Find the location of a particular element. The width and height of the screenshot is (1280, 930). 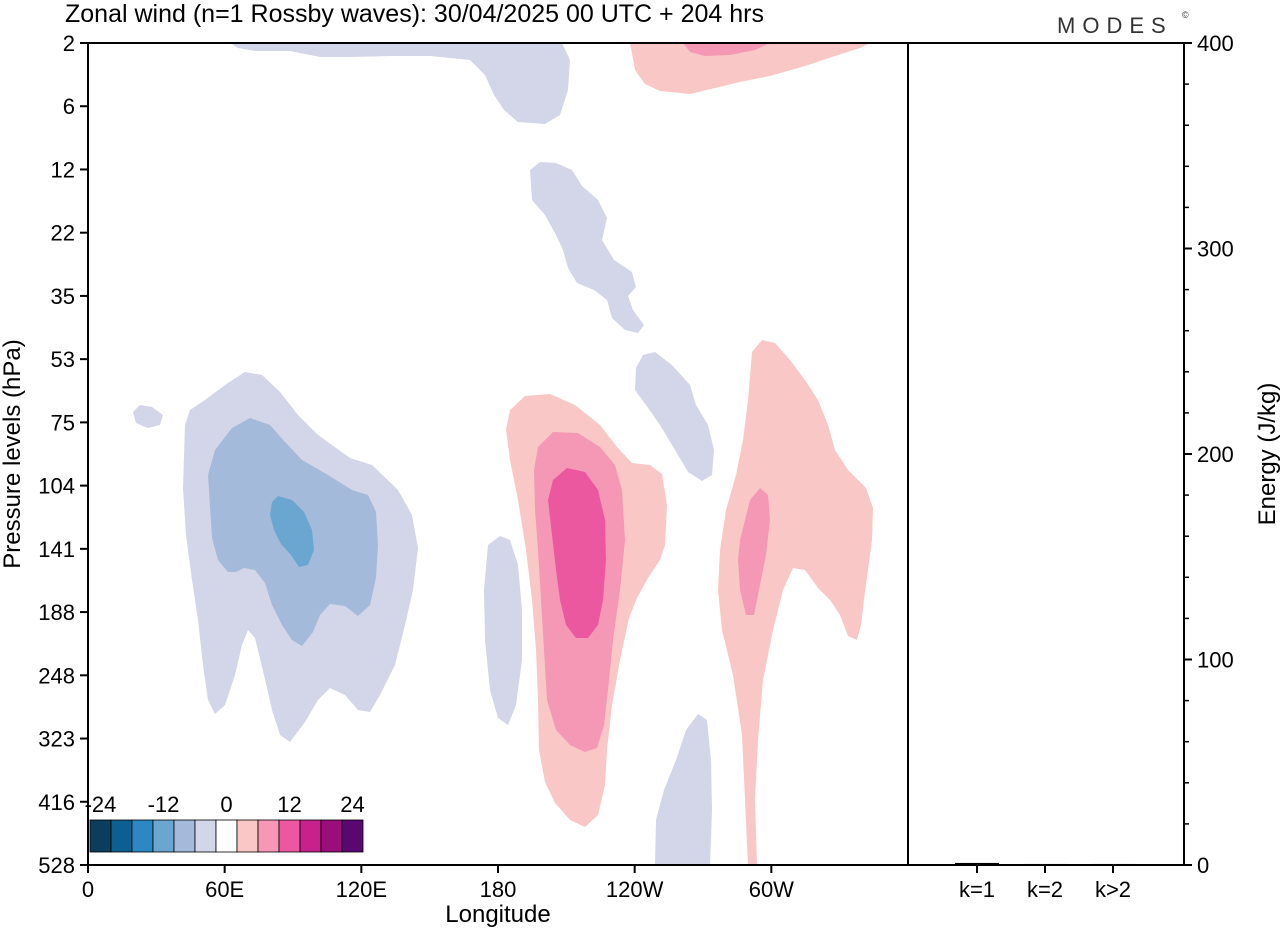

contour-pos4-east is located at coordinates (795, 602).